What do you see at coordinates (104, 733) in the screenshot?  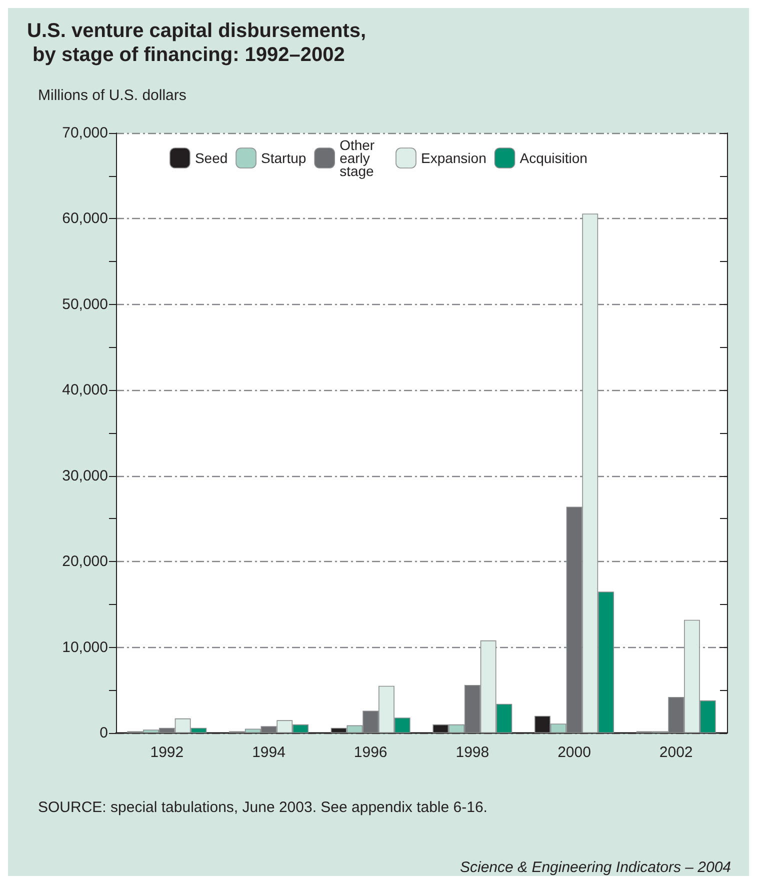 I see `y-tick-label: 0` at bounding box center [104, 733].